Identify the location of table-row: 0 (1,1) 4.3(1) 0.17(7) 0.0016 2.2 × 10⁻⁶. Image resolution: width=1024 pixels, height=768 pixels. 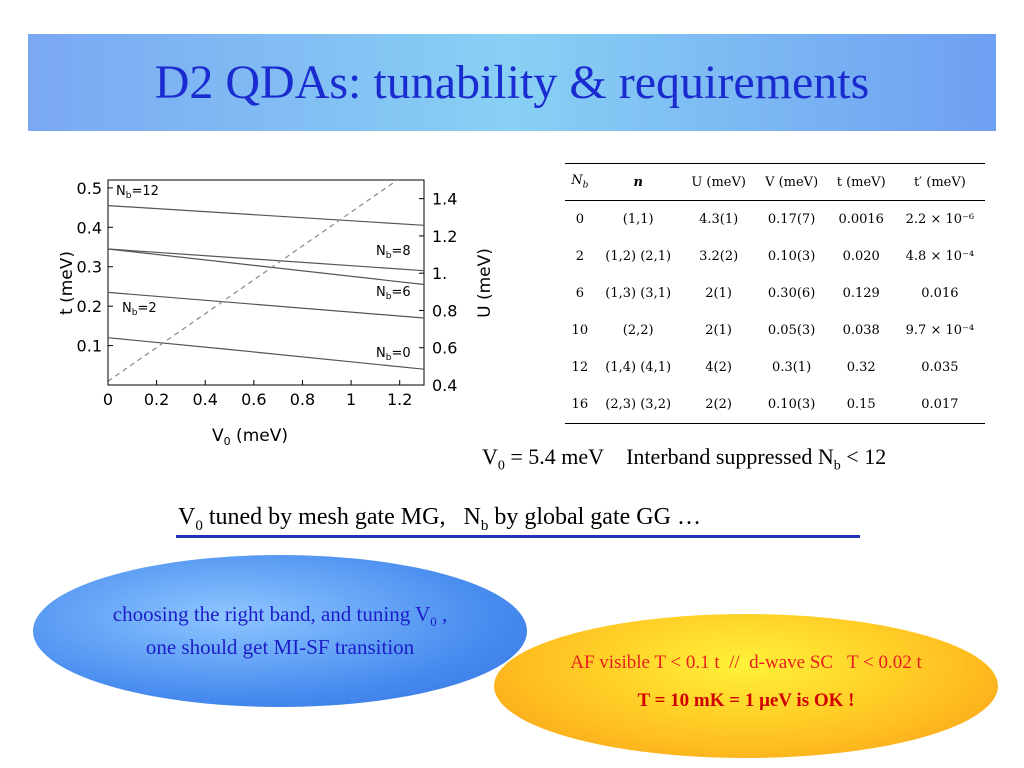
(775, 220).